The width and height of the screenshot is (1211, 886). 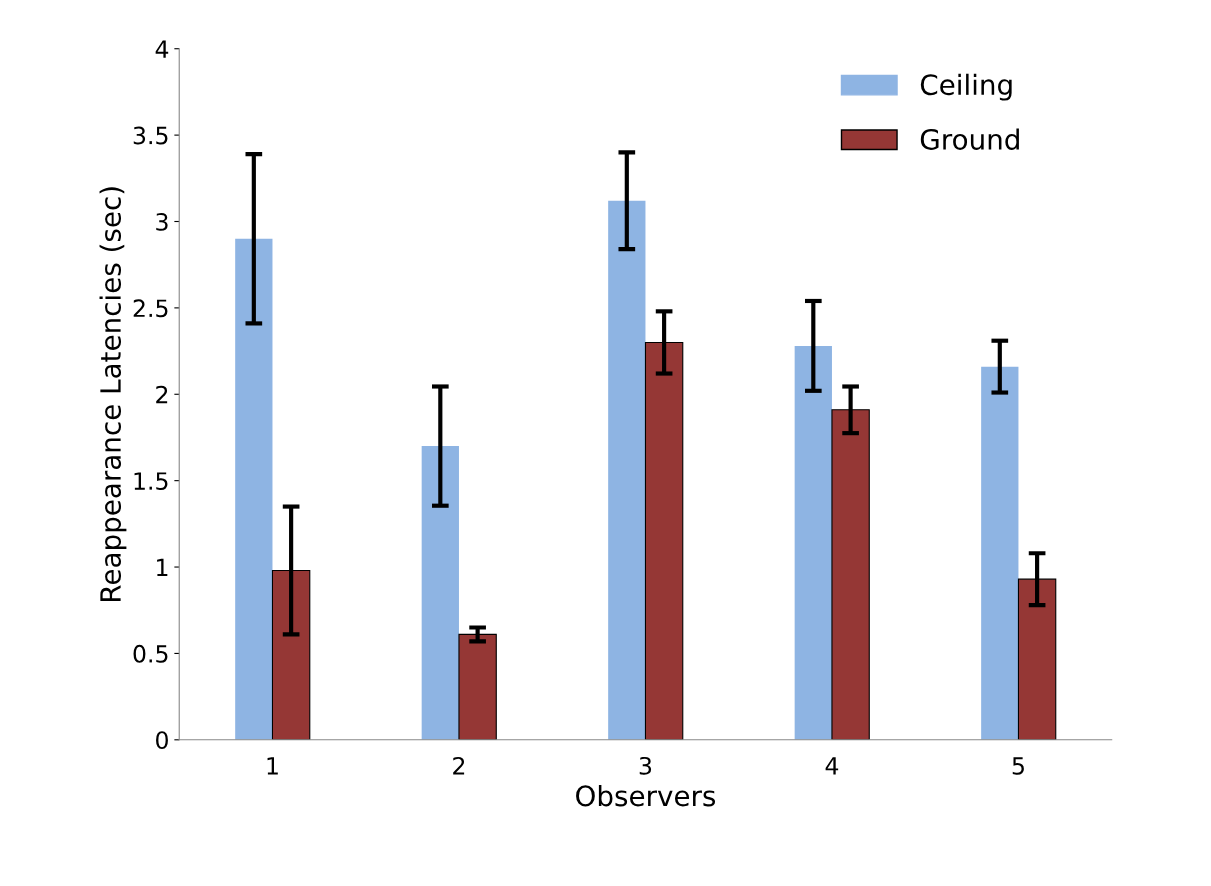 I want to click on y-tick-label: 0, so click(x=162, y=740).